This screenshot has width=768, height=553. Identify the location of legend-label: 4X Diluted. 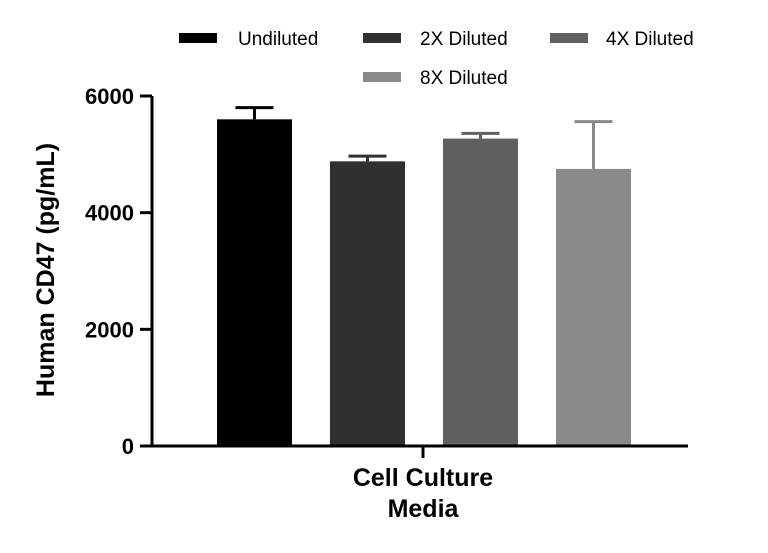
(650, 39).